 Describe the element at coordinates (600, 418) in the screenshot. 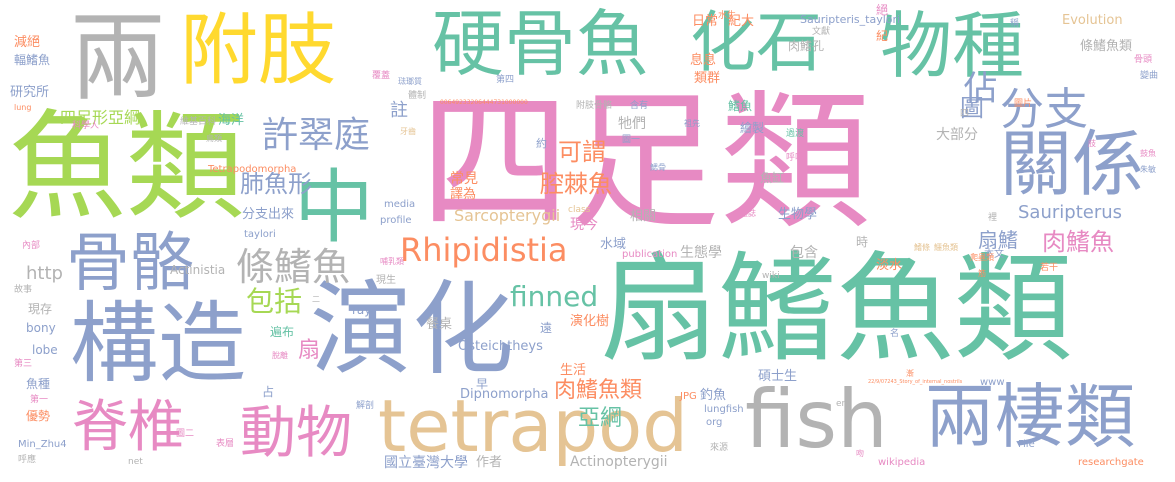

I see `cloud-word: 亞綱` at that location.